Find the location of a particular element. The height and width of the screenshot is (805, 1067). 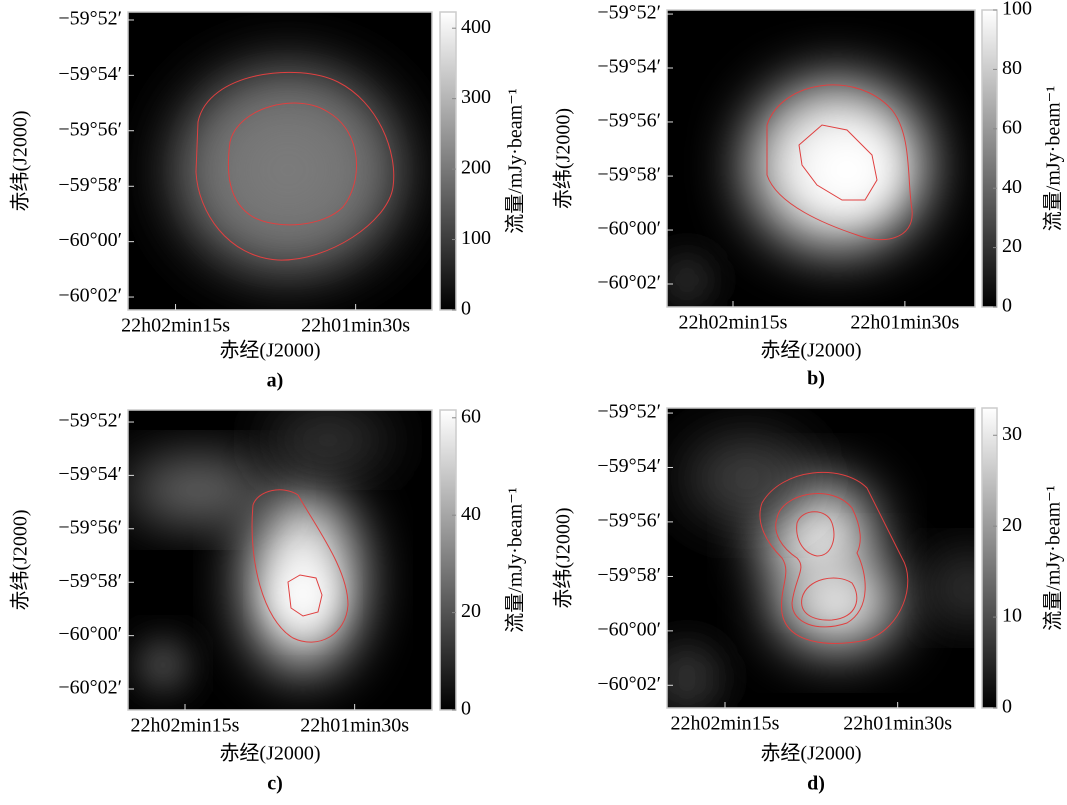

panel-label: d) is located at coordinates (816, 784).